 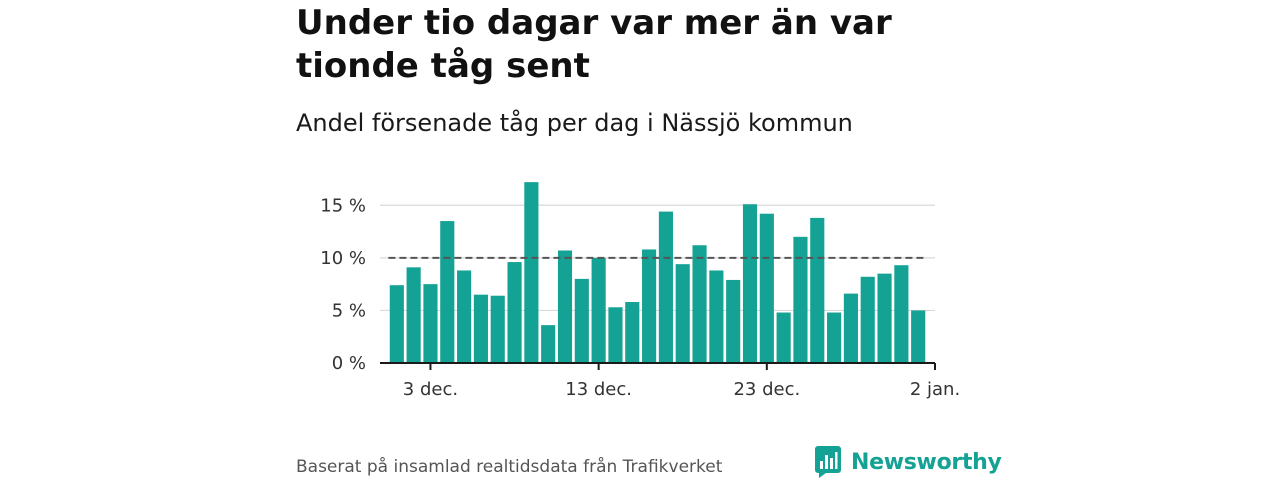 What do you see at coordinates (766, 389) in the screenshot?
I see `x-tick-label: 23 dec.` at bounding box center [766, 389].